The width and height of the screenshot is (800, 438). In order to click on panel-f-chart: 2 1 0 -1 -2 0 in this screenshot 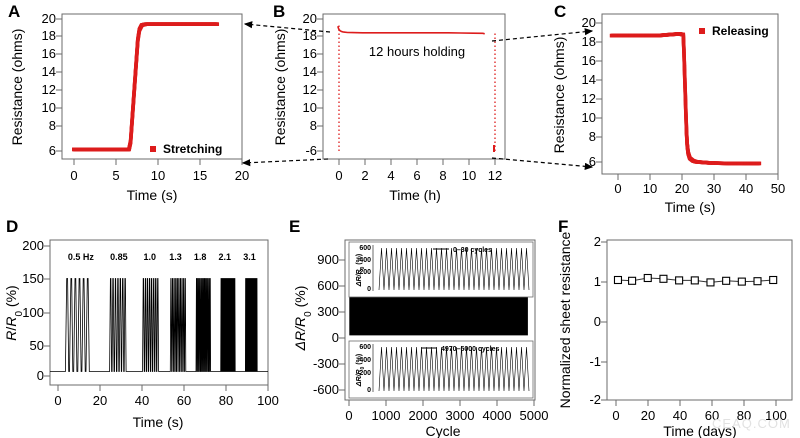, I will do `click(675, 334)`.